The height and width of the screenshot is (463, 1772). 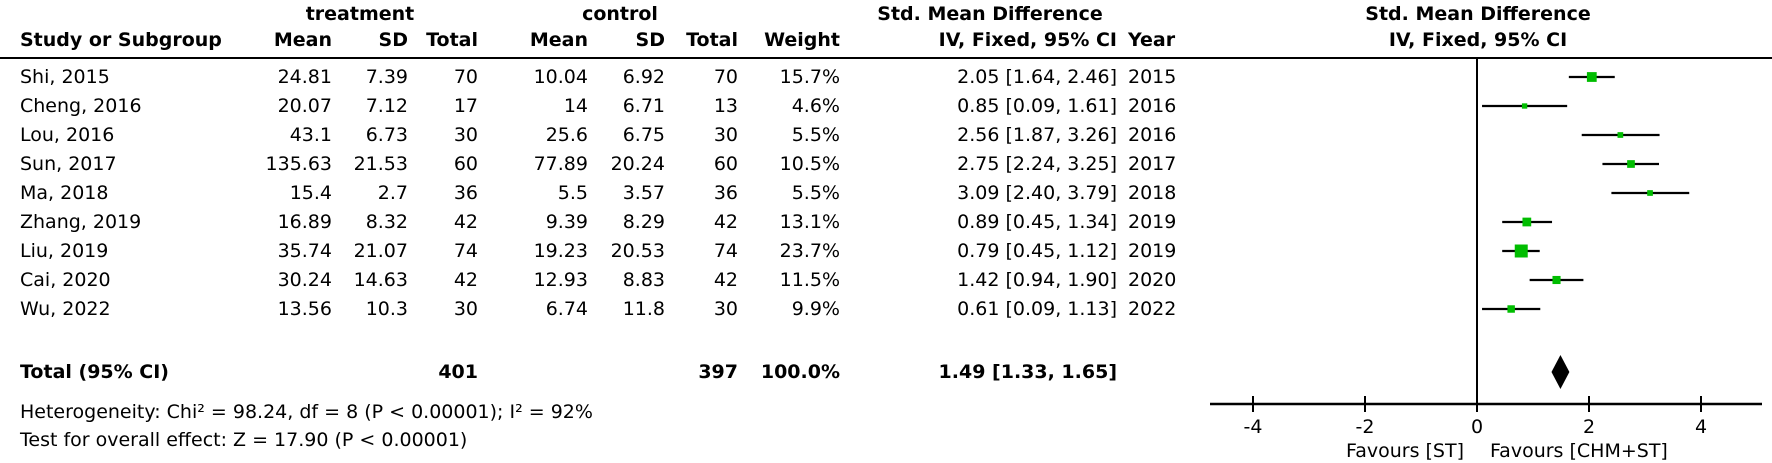 I want to click on favours-left-label: Favours [ST], so click(x=1405, y=451).